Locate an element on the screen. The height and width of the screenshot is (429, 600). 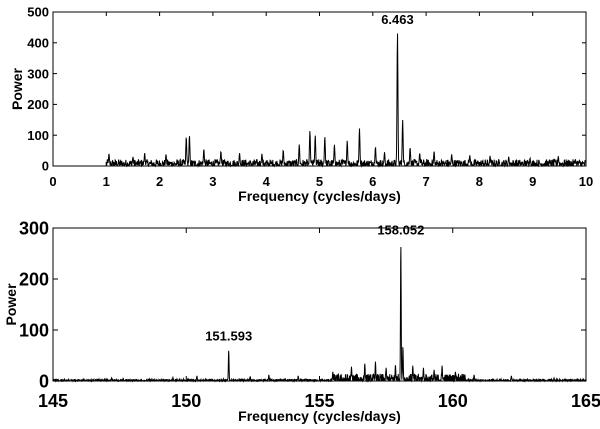
x-tick-label-1-5: 5 is located at coordinates (319, 181).